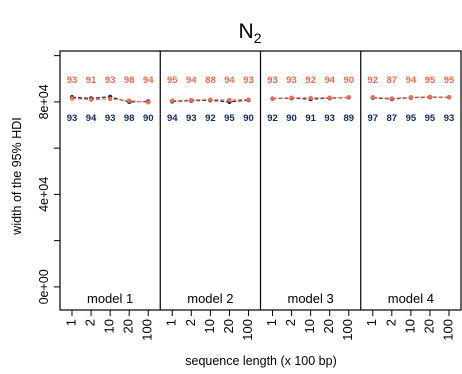 This screenshot has width=462, height=374. Describe the element at coordinates (17, 176) in the screenshot. I see `y-axis-label: width of the 95% HDI` at that location.